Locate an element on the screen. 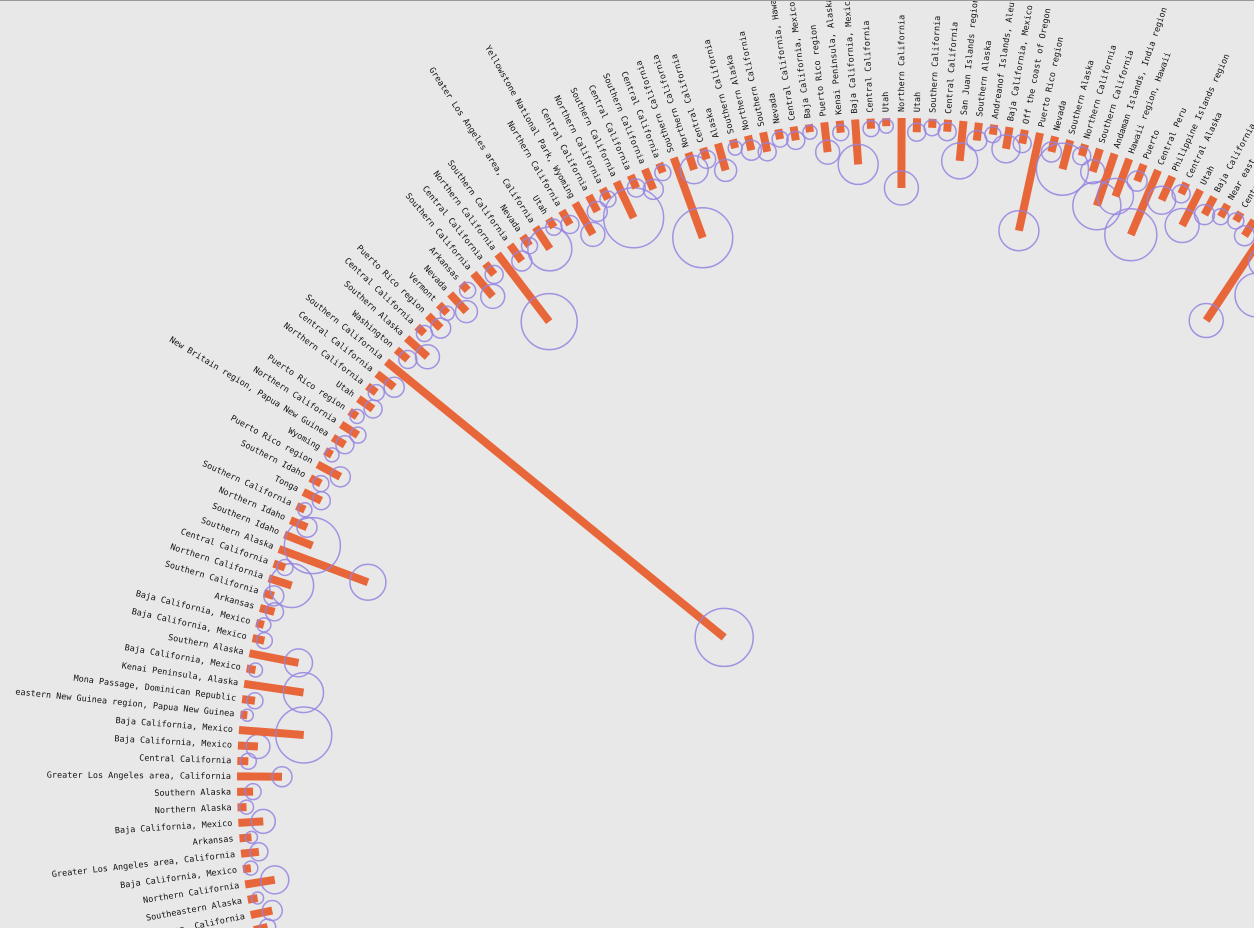 This screenshot has height=928, width=1254. region-label: Baja California, Mexico is located at coordinates (173, 742).